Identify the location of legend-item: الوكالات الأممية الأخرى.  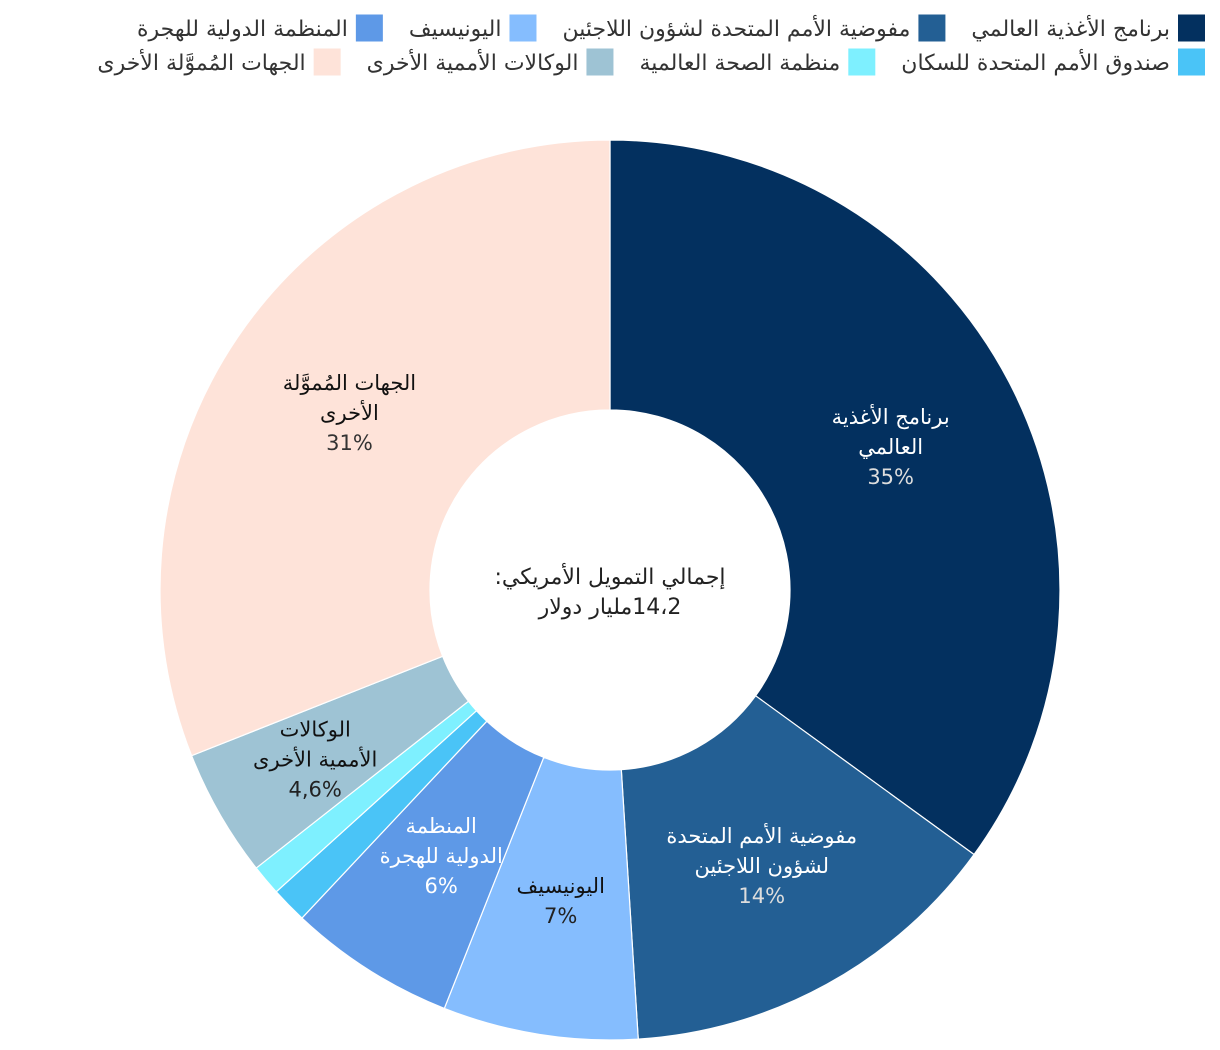
(490, 62).